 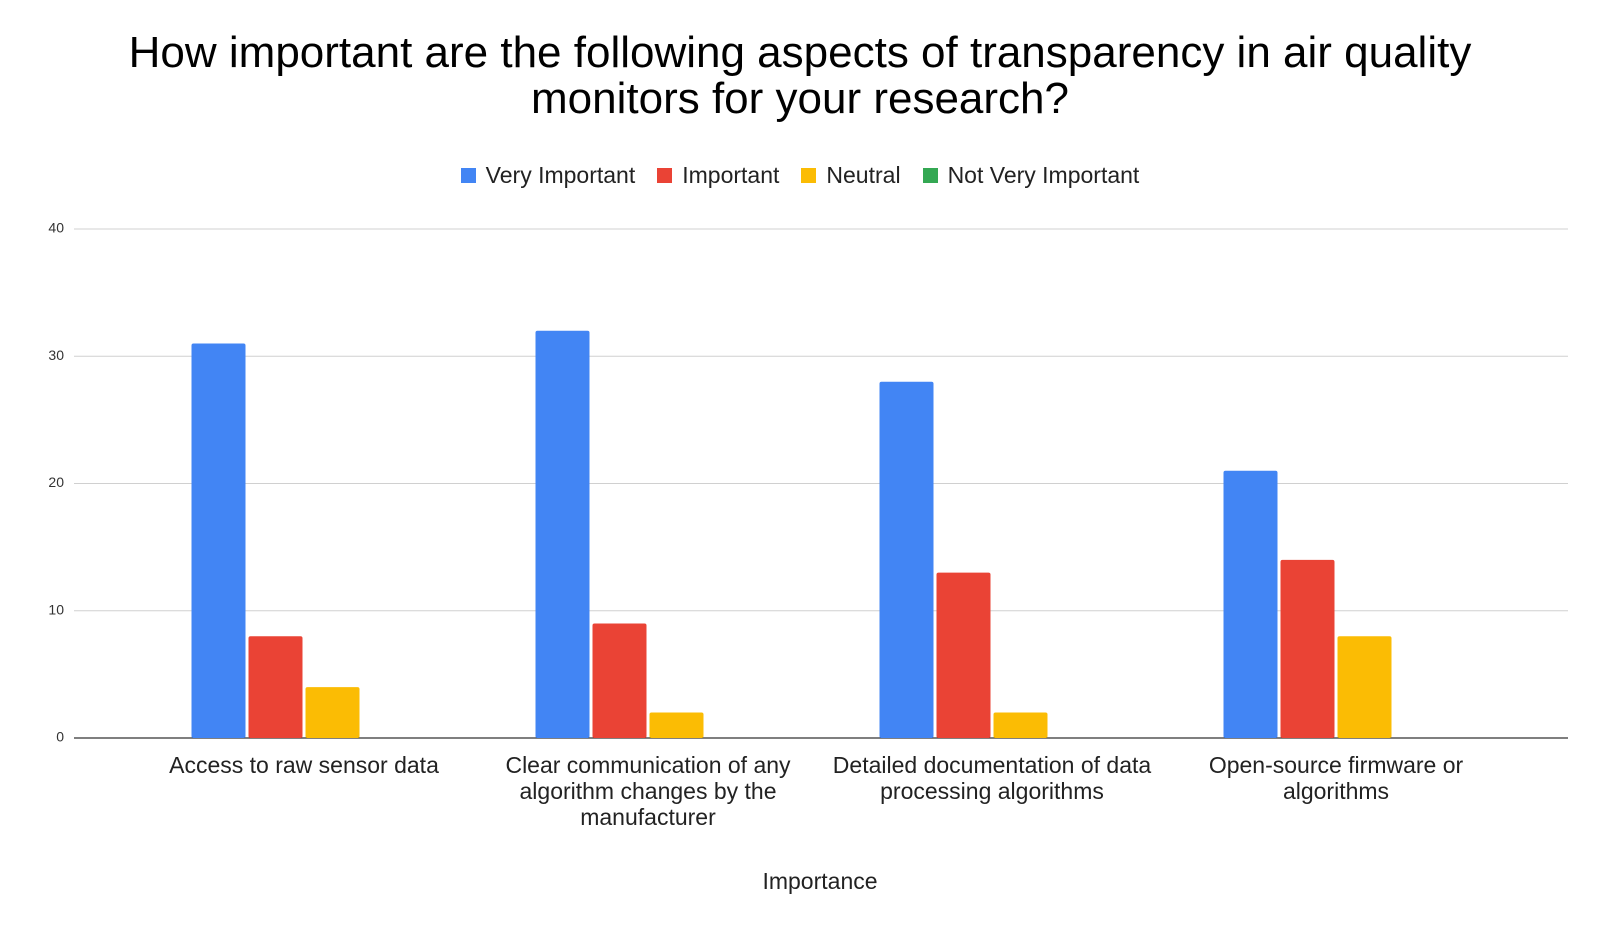 I want to click on legend-label: Neutral, so click(x=863, y=175).